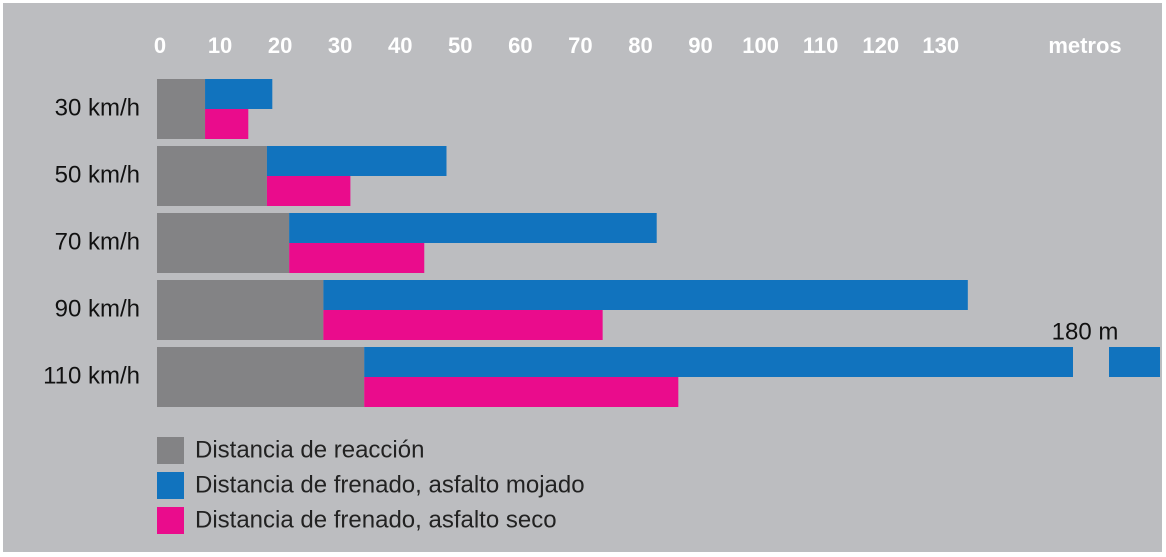 This screenshot has height=557, width=1166. What do you see at coordinates (97, 308) in the screenshot?
I see `y-tick-label: 90 km/h` at bounding box center [97, 308].